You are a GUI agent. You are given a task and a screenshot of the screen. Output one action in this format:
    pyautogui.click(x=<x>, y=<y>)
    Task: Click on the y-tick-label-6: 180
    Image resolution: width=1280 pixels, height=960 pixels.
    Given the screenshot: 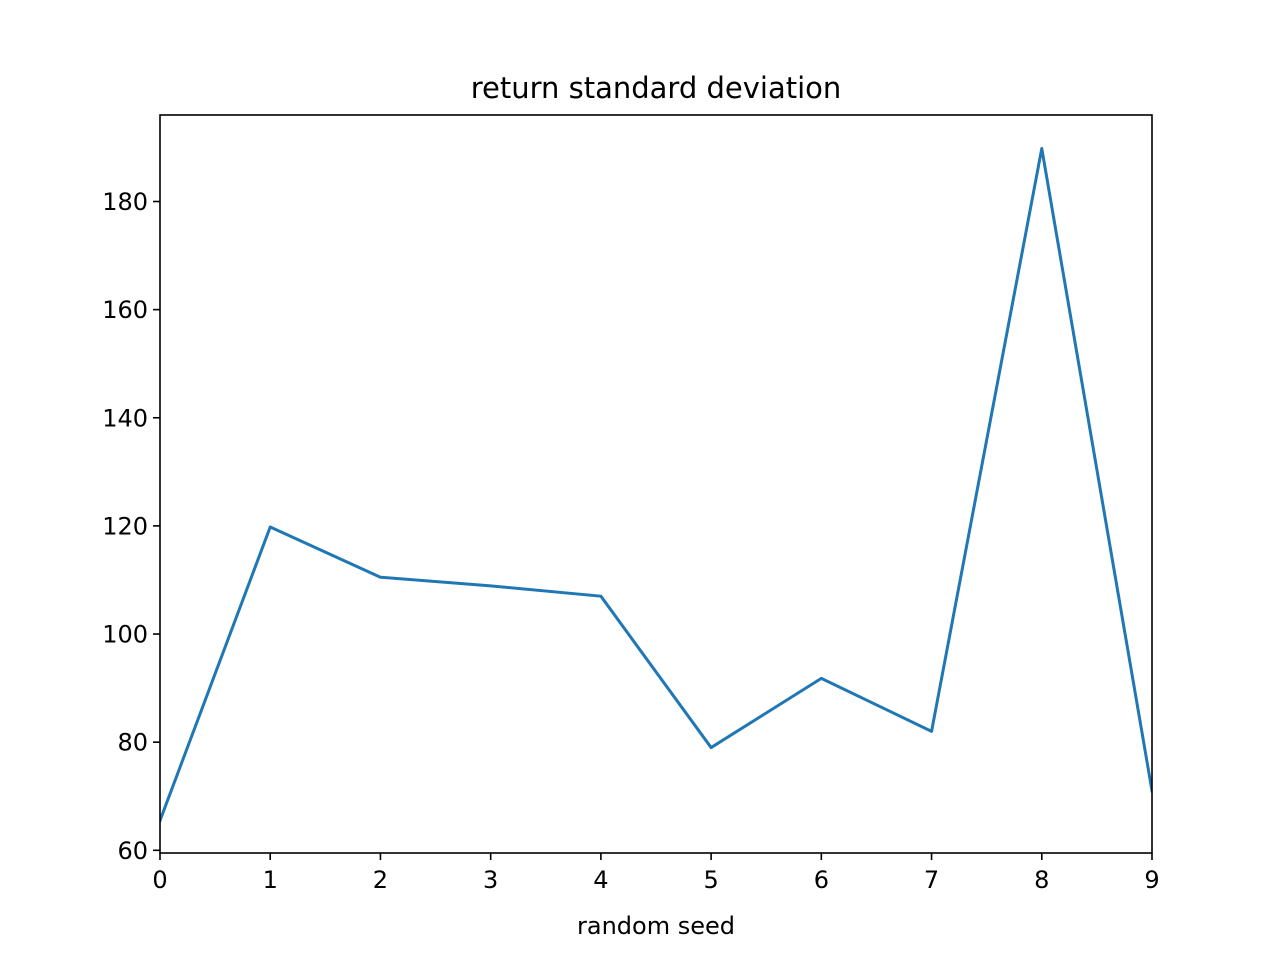 What is the action you would take?
    pyautogui.click(x=125, y=202)
    